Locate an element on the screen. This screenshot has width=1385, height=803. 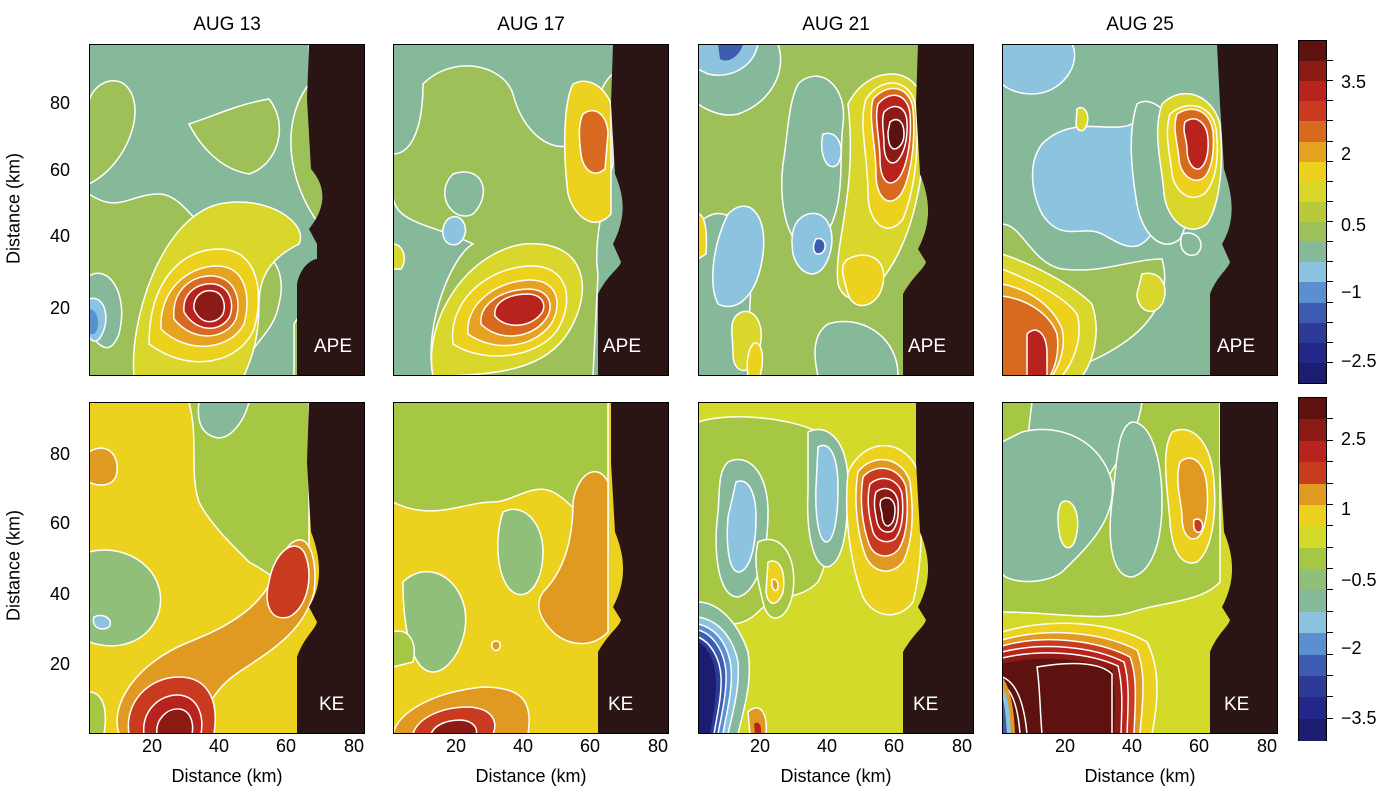
colorbar-ape-label-1: 3.5 is located at coordinates (1354, 82).